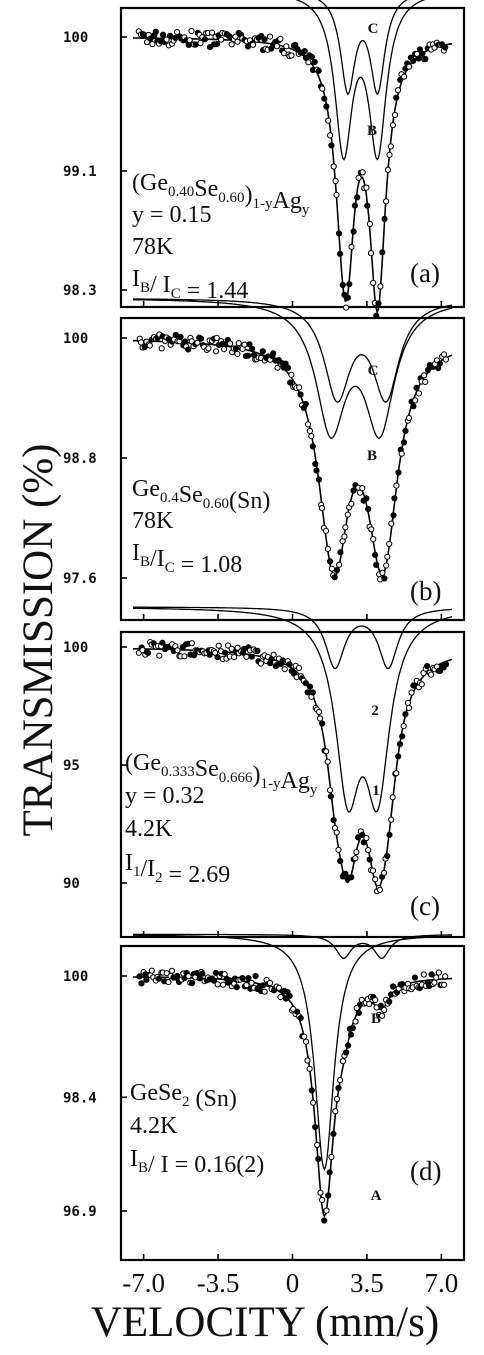  Describe the element at coordinates (425, 591) in the screenshot. I see `panel-label: (b)` at that location.